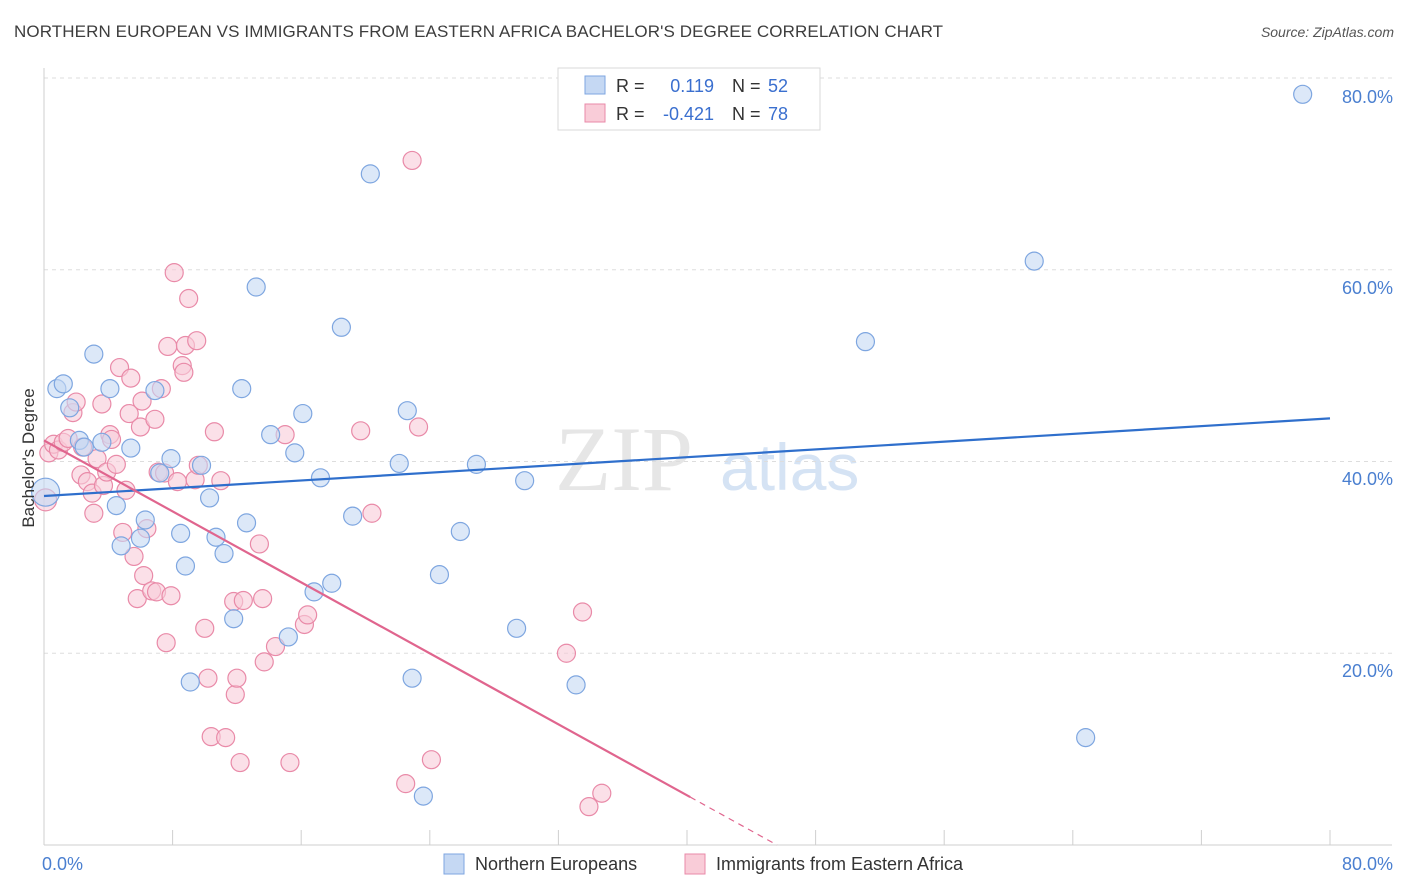  What do you see at coordinates (733, 821) in the screenshot?
I see `pink-trend-line-extrapolated` at bounding box center [733, 821].